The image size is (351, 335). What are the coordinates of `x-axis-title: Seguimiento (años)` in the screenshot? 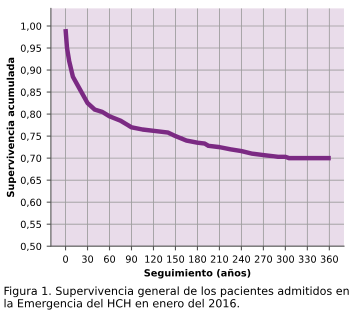 It's located at (197, 273).